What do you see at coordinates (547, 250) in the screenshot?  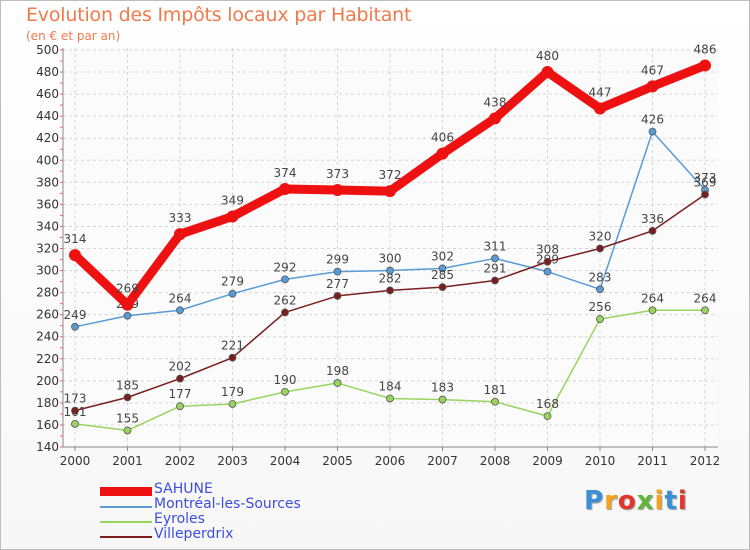 I see `data-label: 308` at bounding box center [547, 250].